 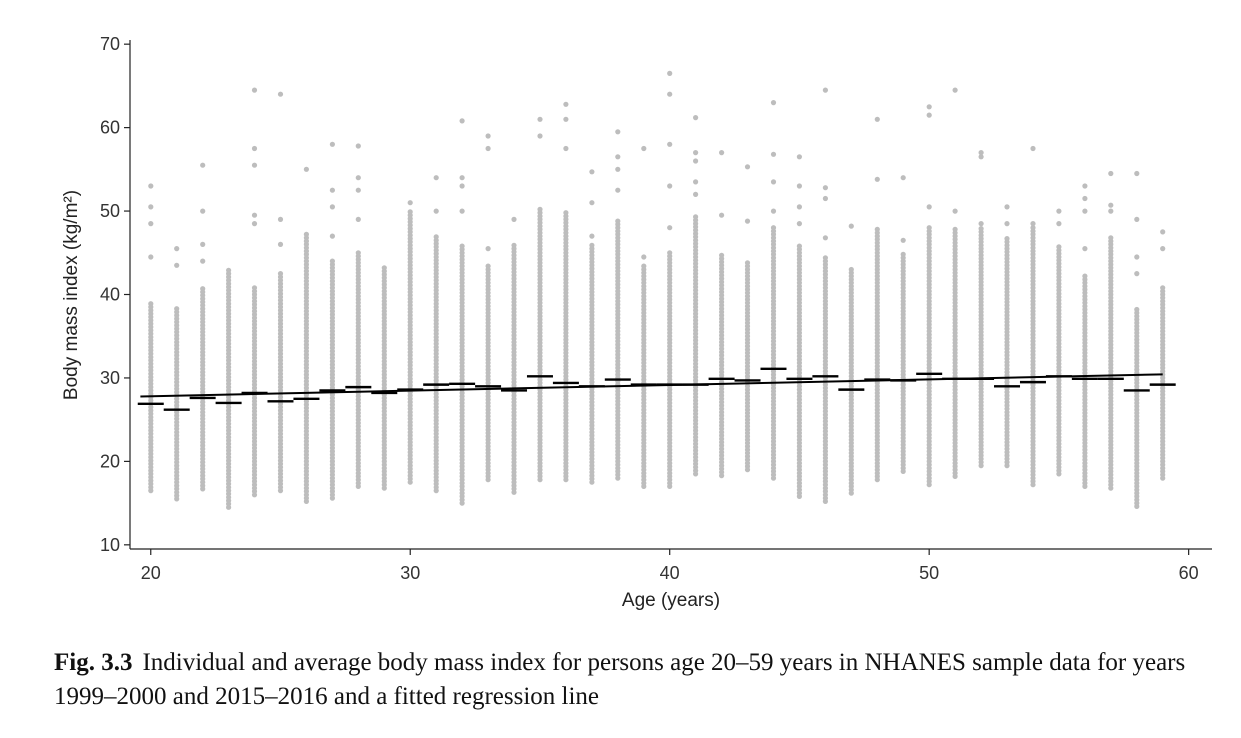 I want to click on mean-markers, so click(x=656, y=389).